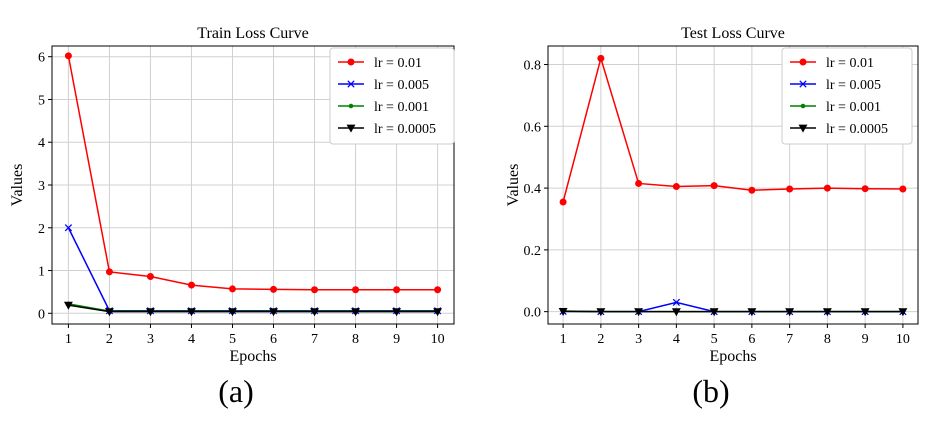 This screenshot has width=940, height=425. I want to click on y-tick-label: 2, so click(41, 229).